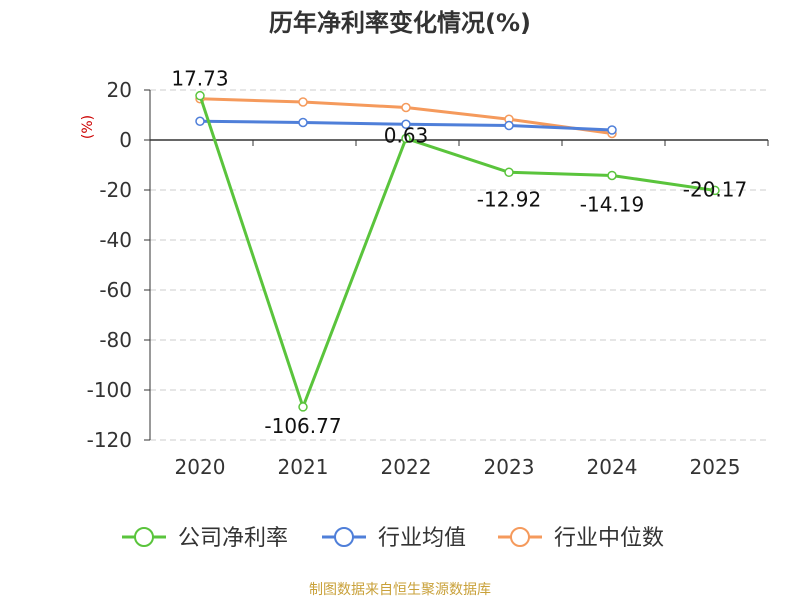 This screenshot has width=800, height=604. I want to click on x-tick-label: 2023, so click(509, 467).